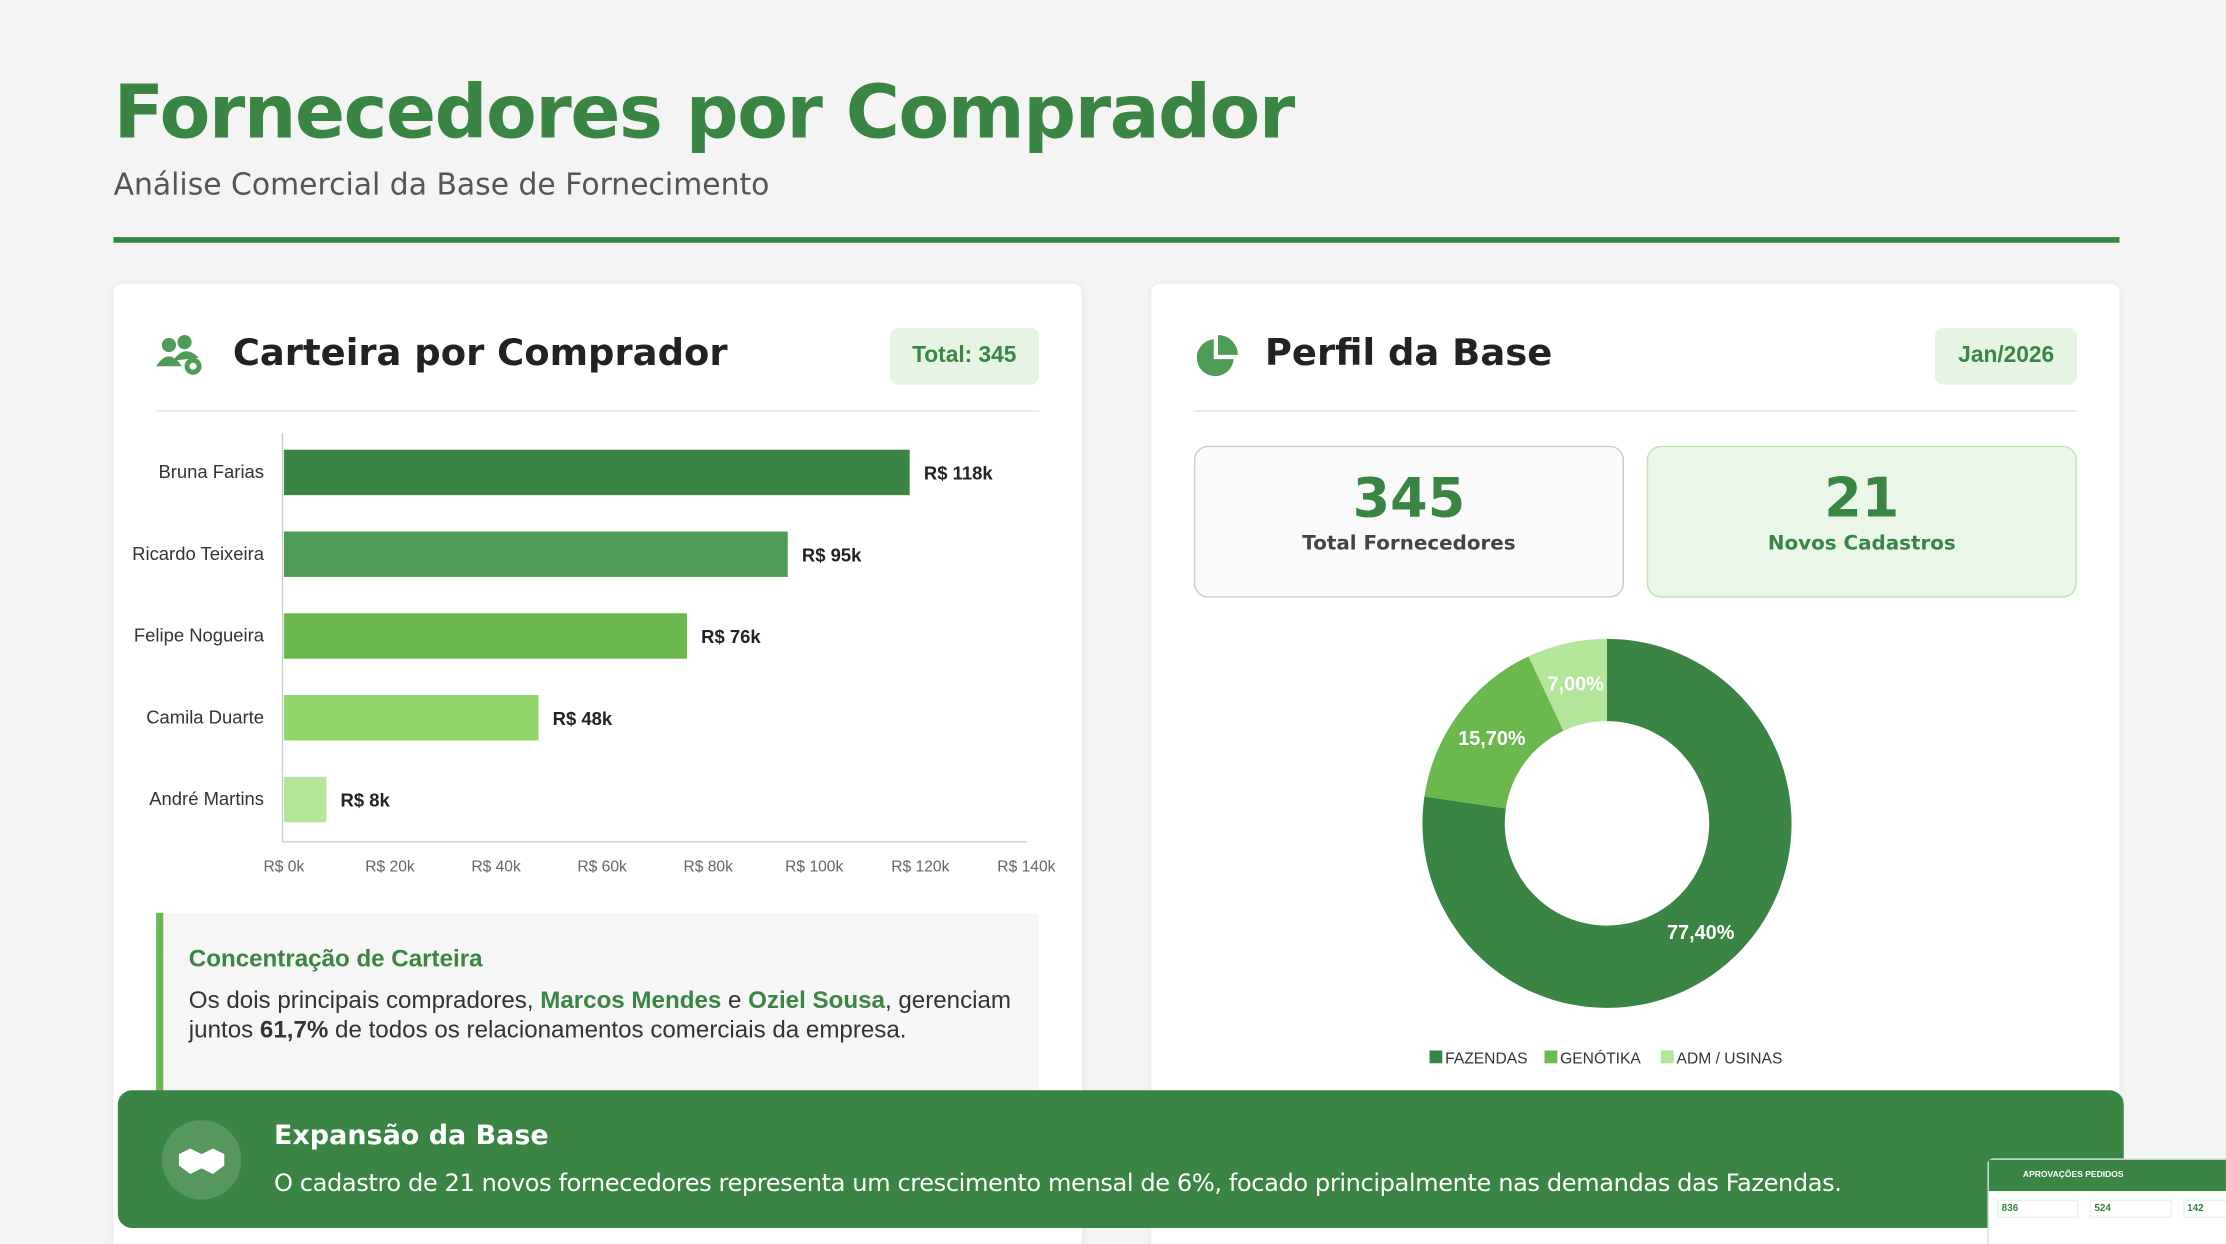 This screenshot has width=2226, height=1244. I want to click on category-label: André Martins, so click(206, 798).